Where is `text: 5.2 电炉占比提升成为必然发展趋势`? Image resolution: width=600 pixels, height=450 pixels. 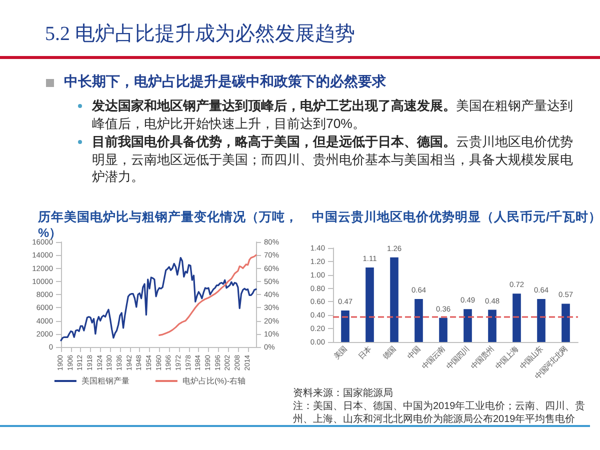
text: 5.2 电炉占比提升成为必然发展趋势 is located at coordinates (200, 34).